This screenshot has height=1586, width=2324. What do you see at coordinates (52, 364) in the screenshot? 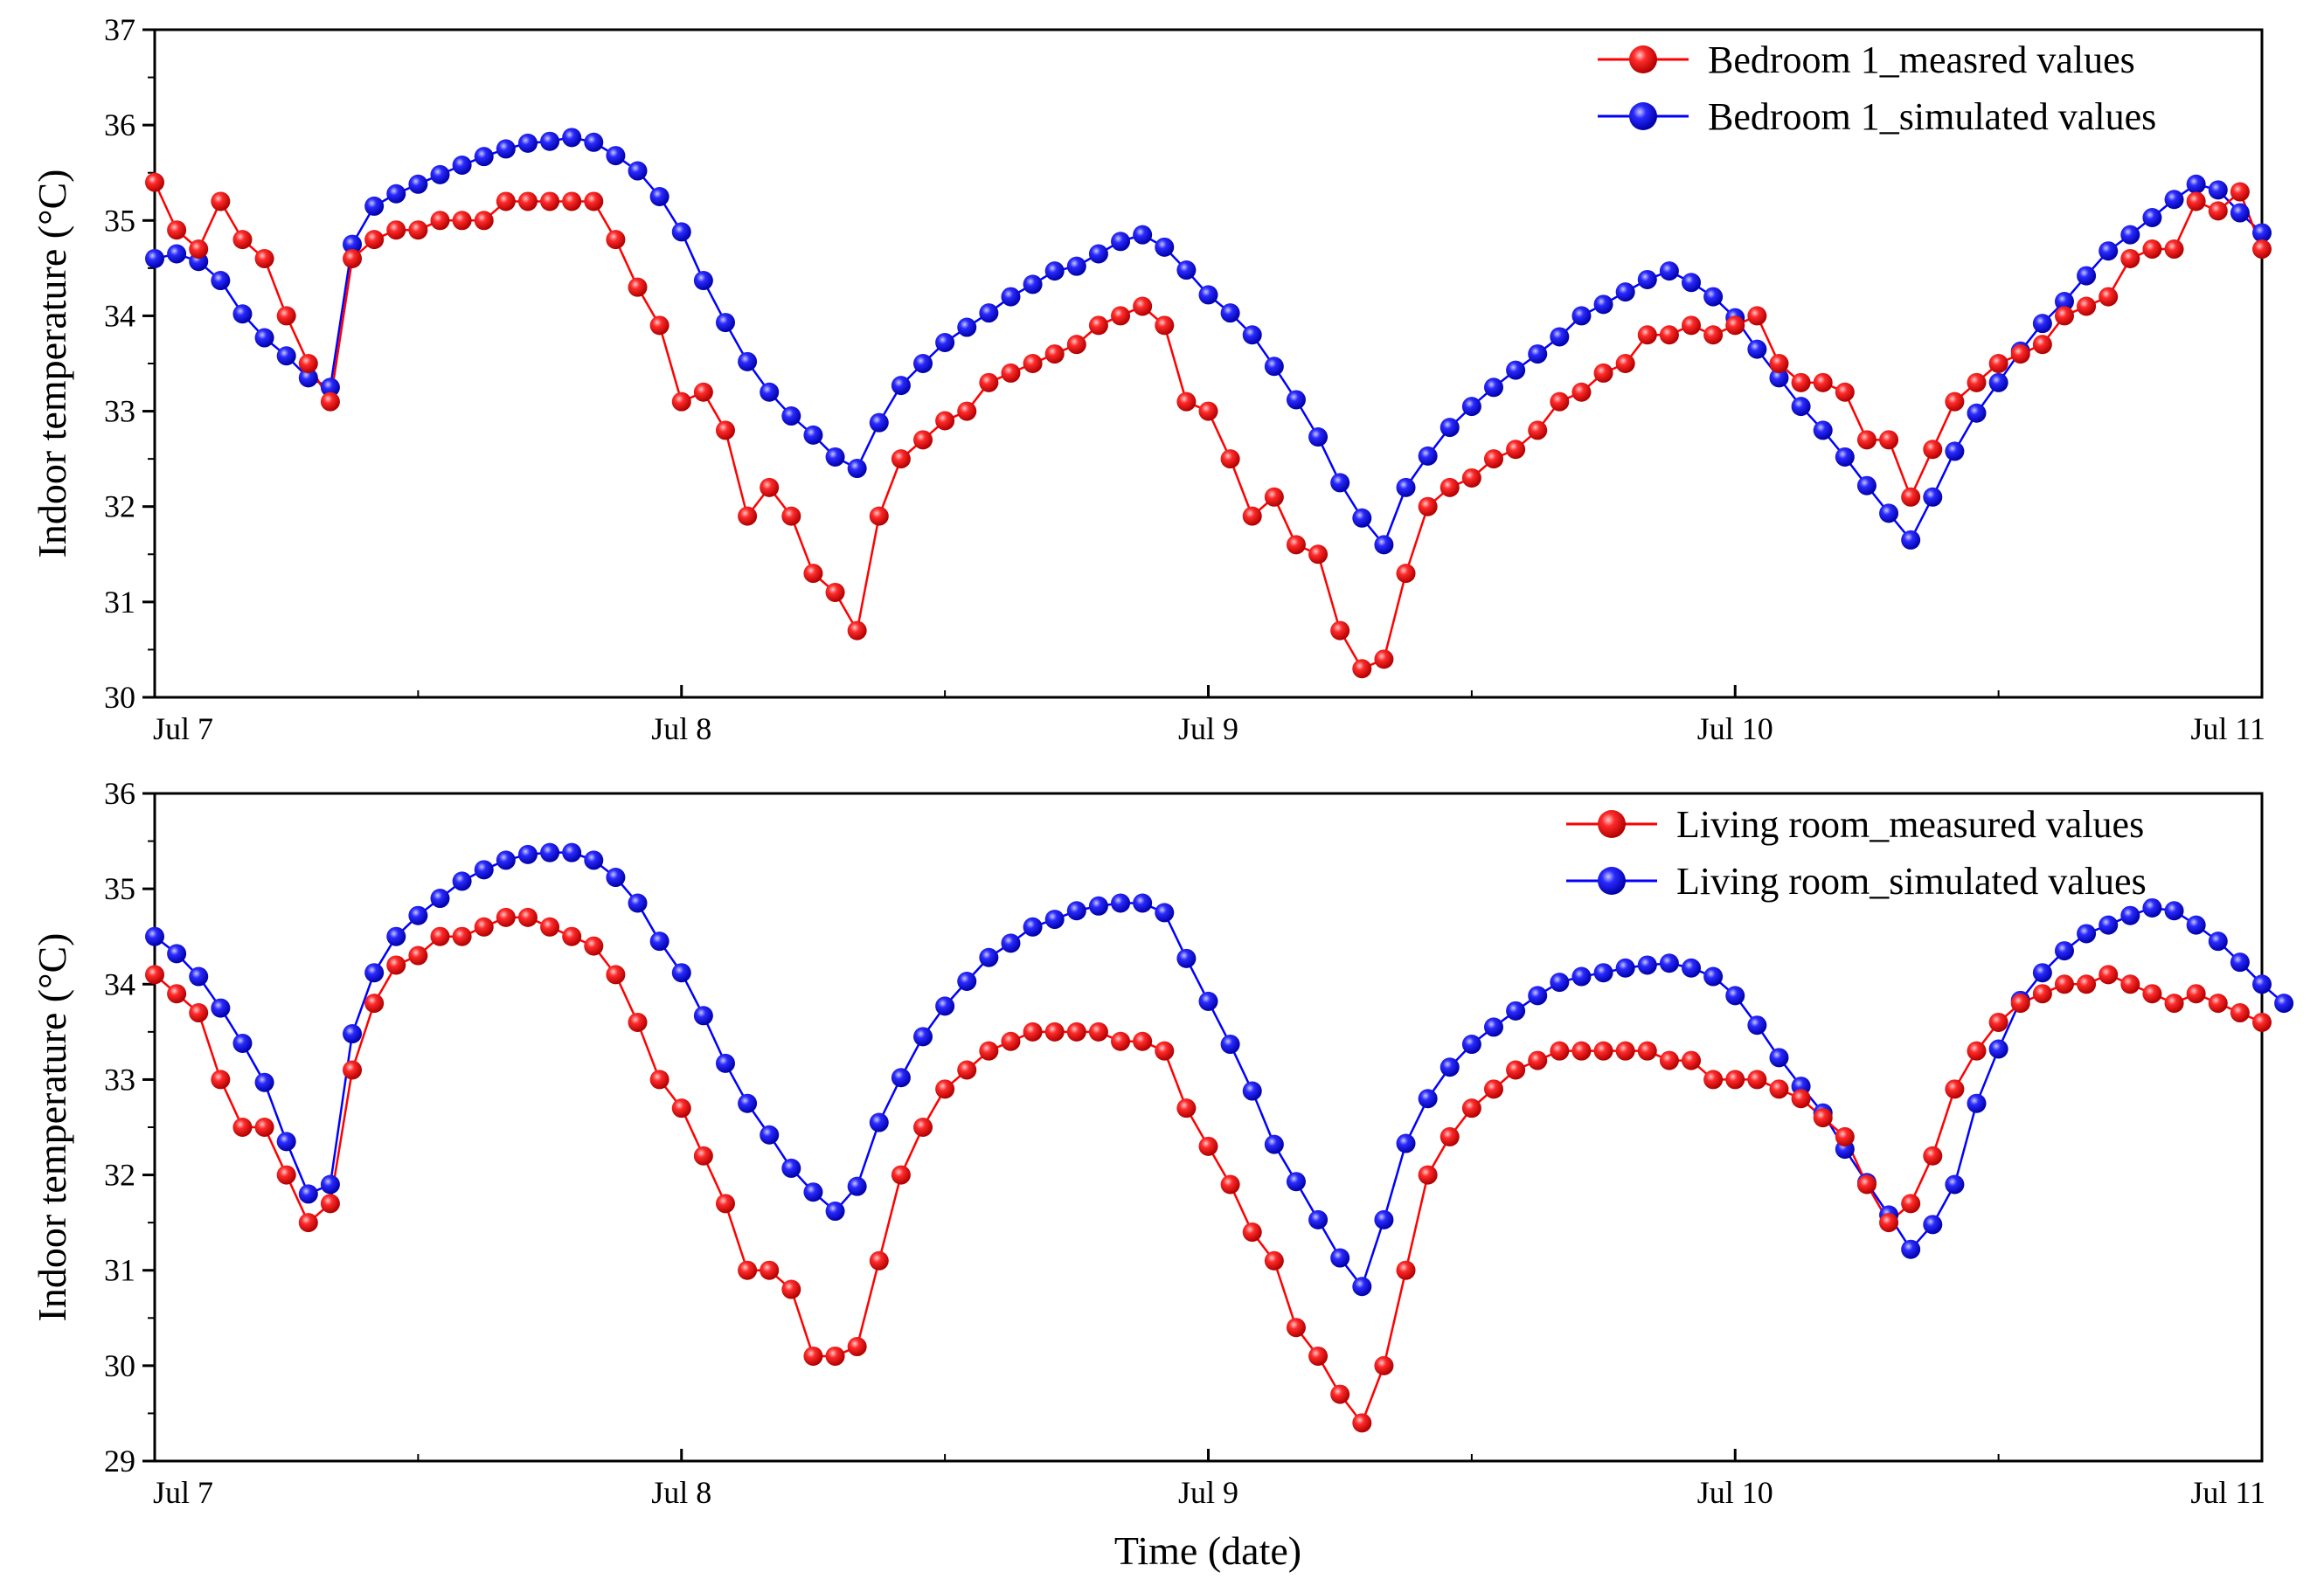
I see `bedroom-y-axis-title: Indoor temperature (°C)` at bounding box center [52, 364].